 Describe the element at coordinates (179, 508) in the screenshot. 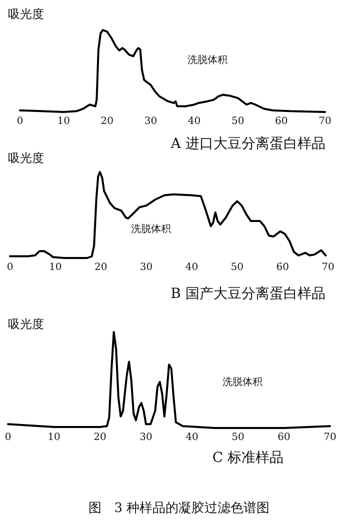

I see `caption: 图 3 种样品的凝胶过滤色谱图` at that location.